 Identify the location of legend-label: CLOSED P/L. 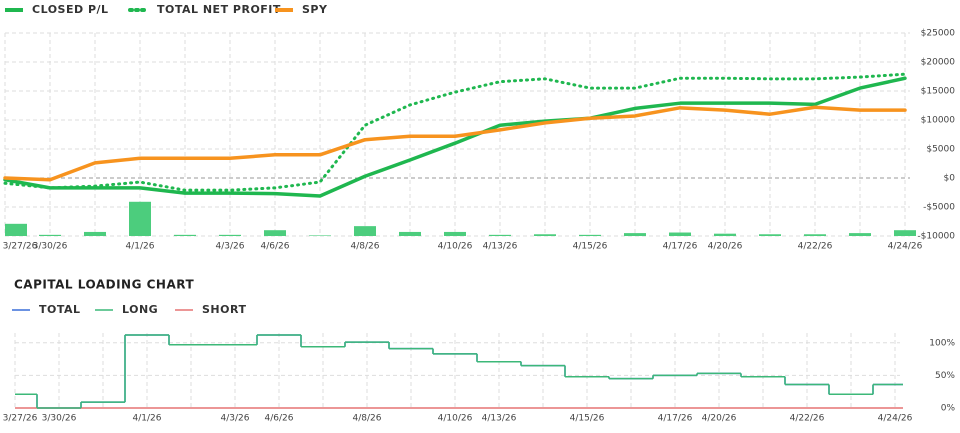
(70, 9).